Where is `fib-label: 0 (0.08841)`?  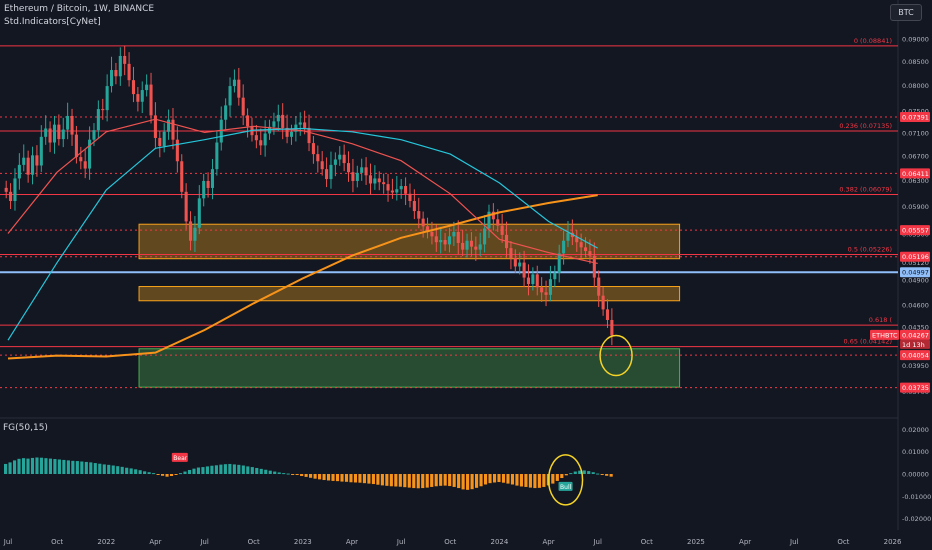 fib-label: 0 (0.08841) is located at coordinates (873, 41).